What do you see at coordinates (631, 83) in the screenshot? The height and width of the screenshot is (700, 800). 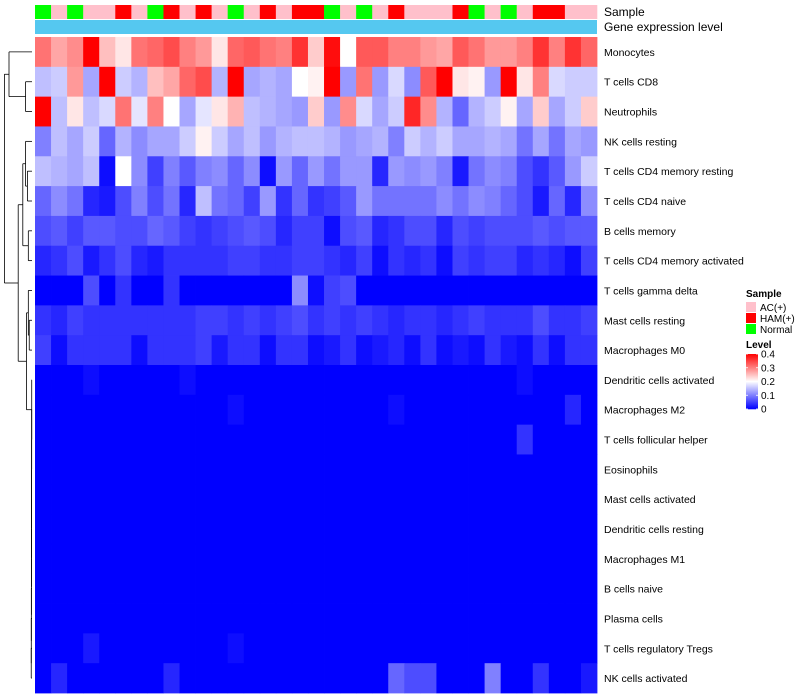 I see `row-label: T cells CD8` at bounding box center [631, 83].